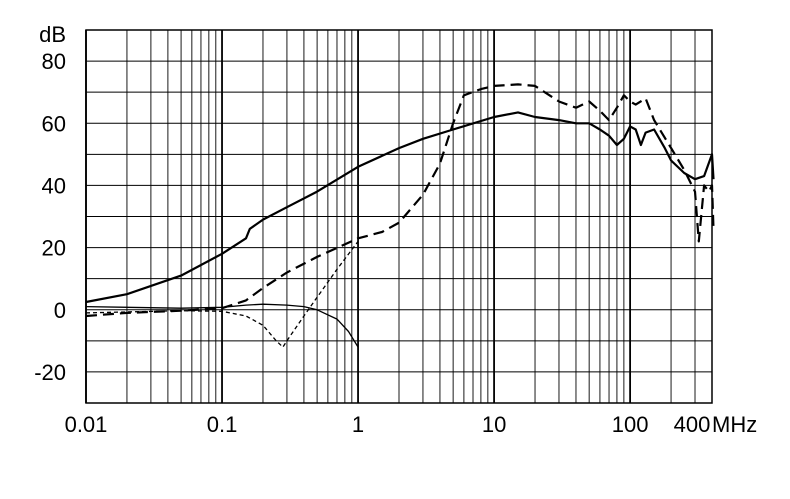 The height and width of the screenshot is (499, 790). I want to click on x-tick-label: 10, so click(494, 424).